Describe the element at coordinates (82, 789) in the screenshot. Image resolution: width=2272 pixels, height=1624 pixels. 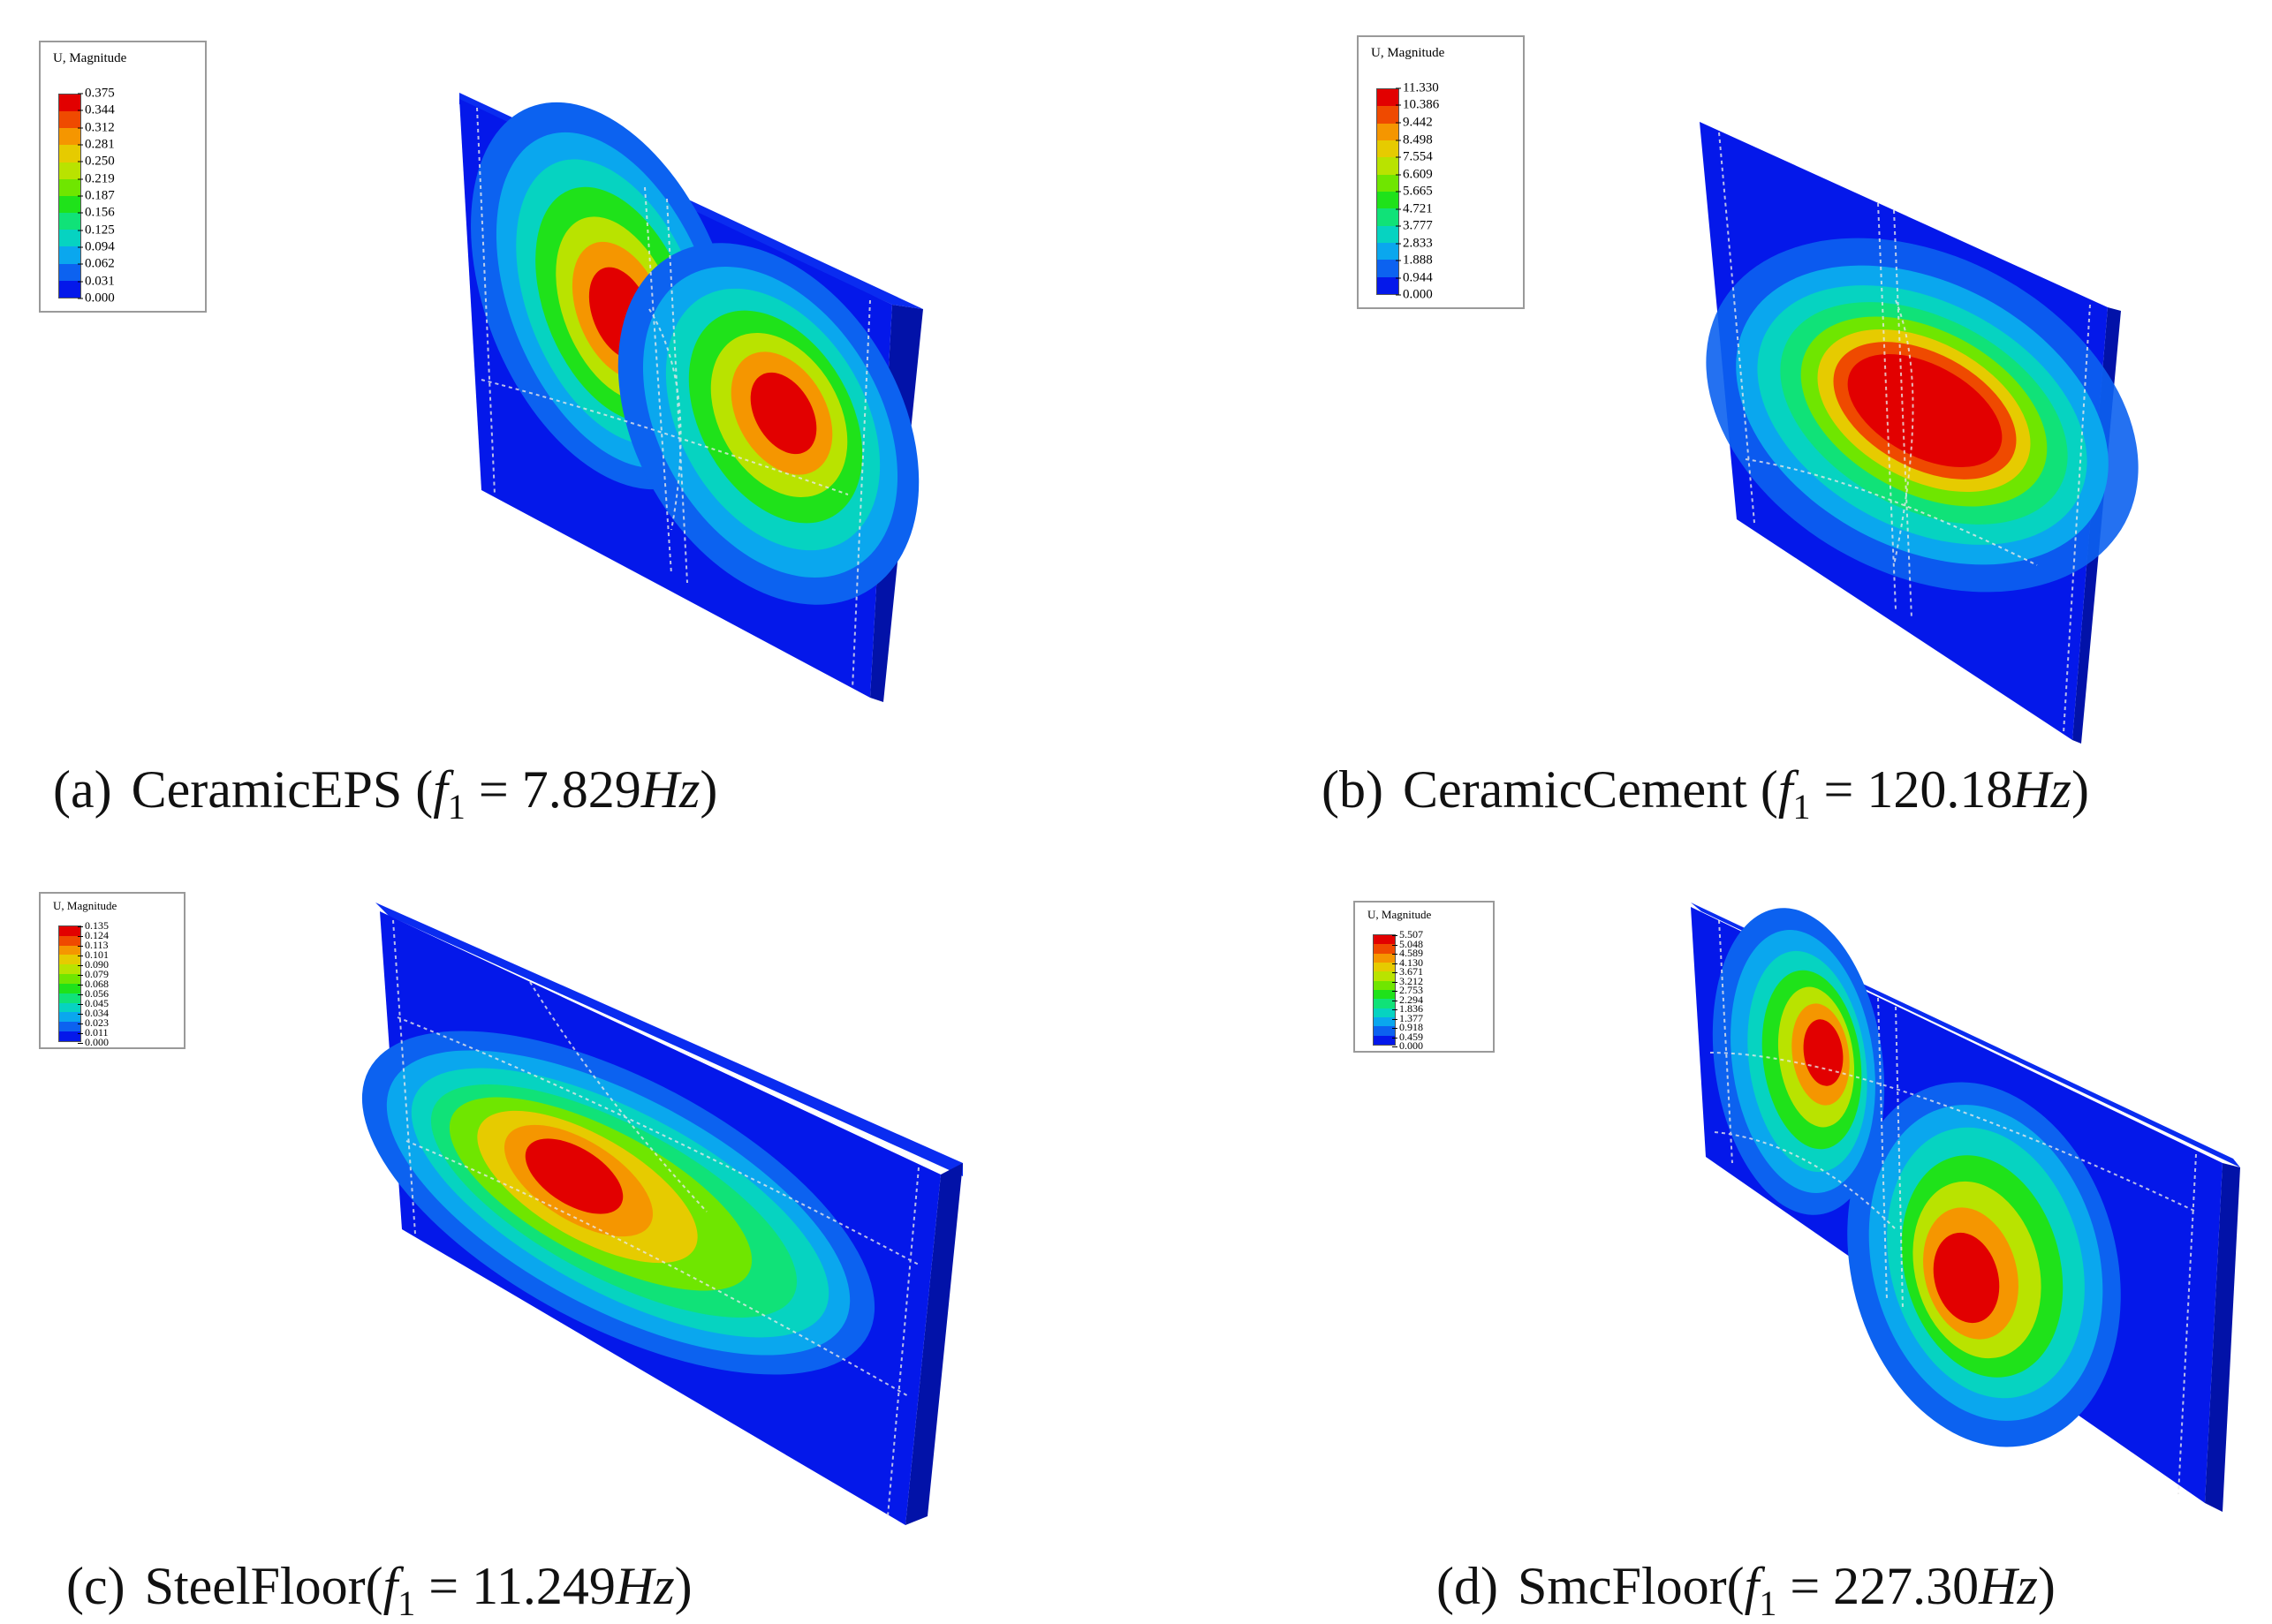
I see `caption-label: (a)` at that location.